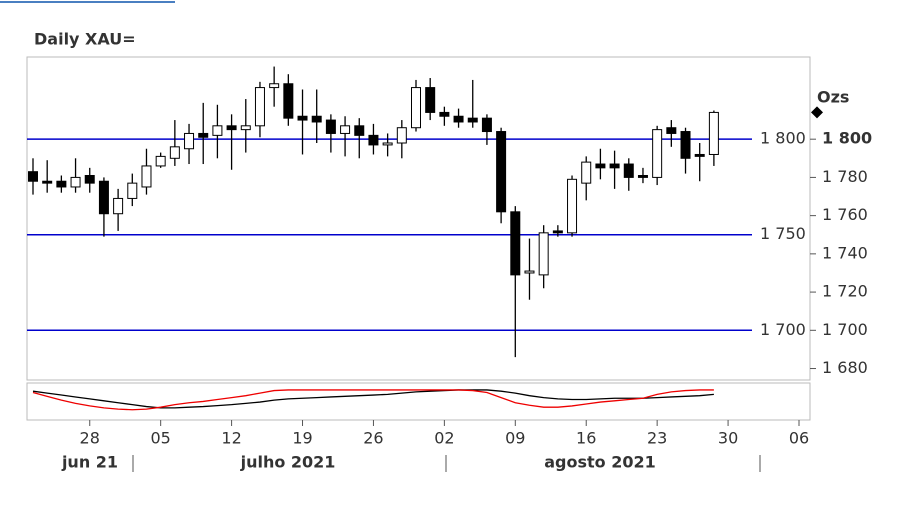 The height and width of the screenshot is (510, 900). Describe the element at coordinates (833, 97) in the screenshot. I see `unit-label: Ozs` at that location.